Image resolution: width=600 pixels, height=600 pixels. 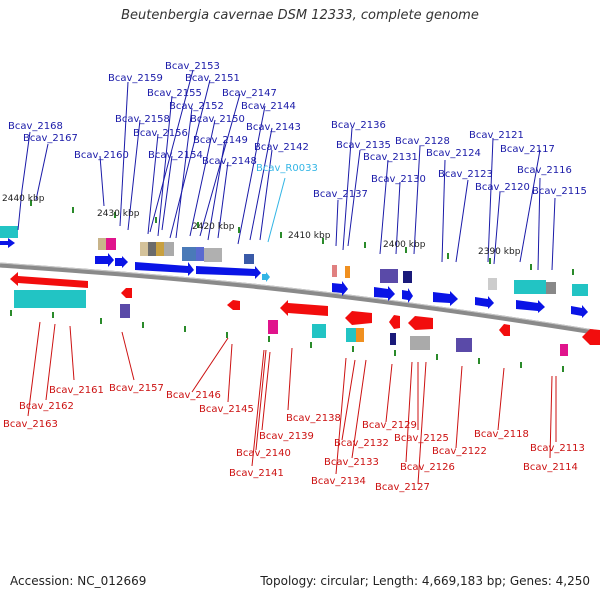 What do you see at coordinates (266, 277) in the screenshot?
I see `rna-arrow` at bounding box center [266, 277].